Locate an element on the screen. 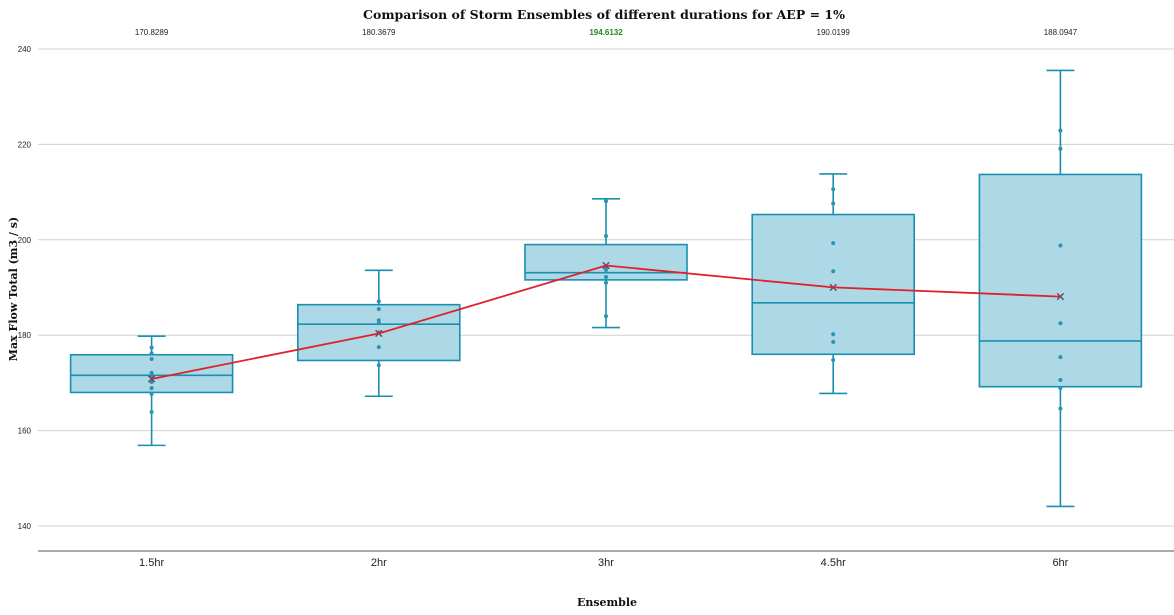  y-tick-label: 240 is located at coordinates (25, 49).